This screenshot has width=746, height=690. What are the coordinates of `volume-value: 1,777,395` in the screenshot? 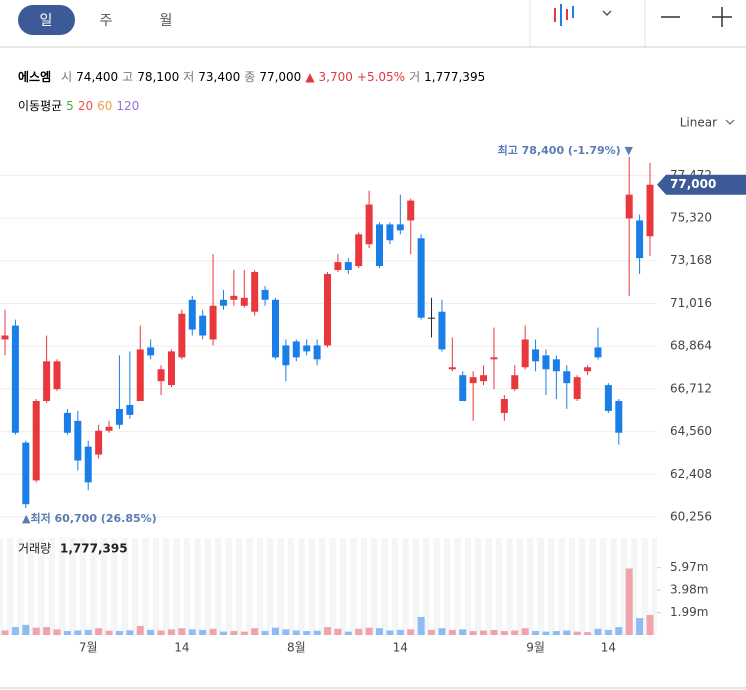 It's located at (94, 549).